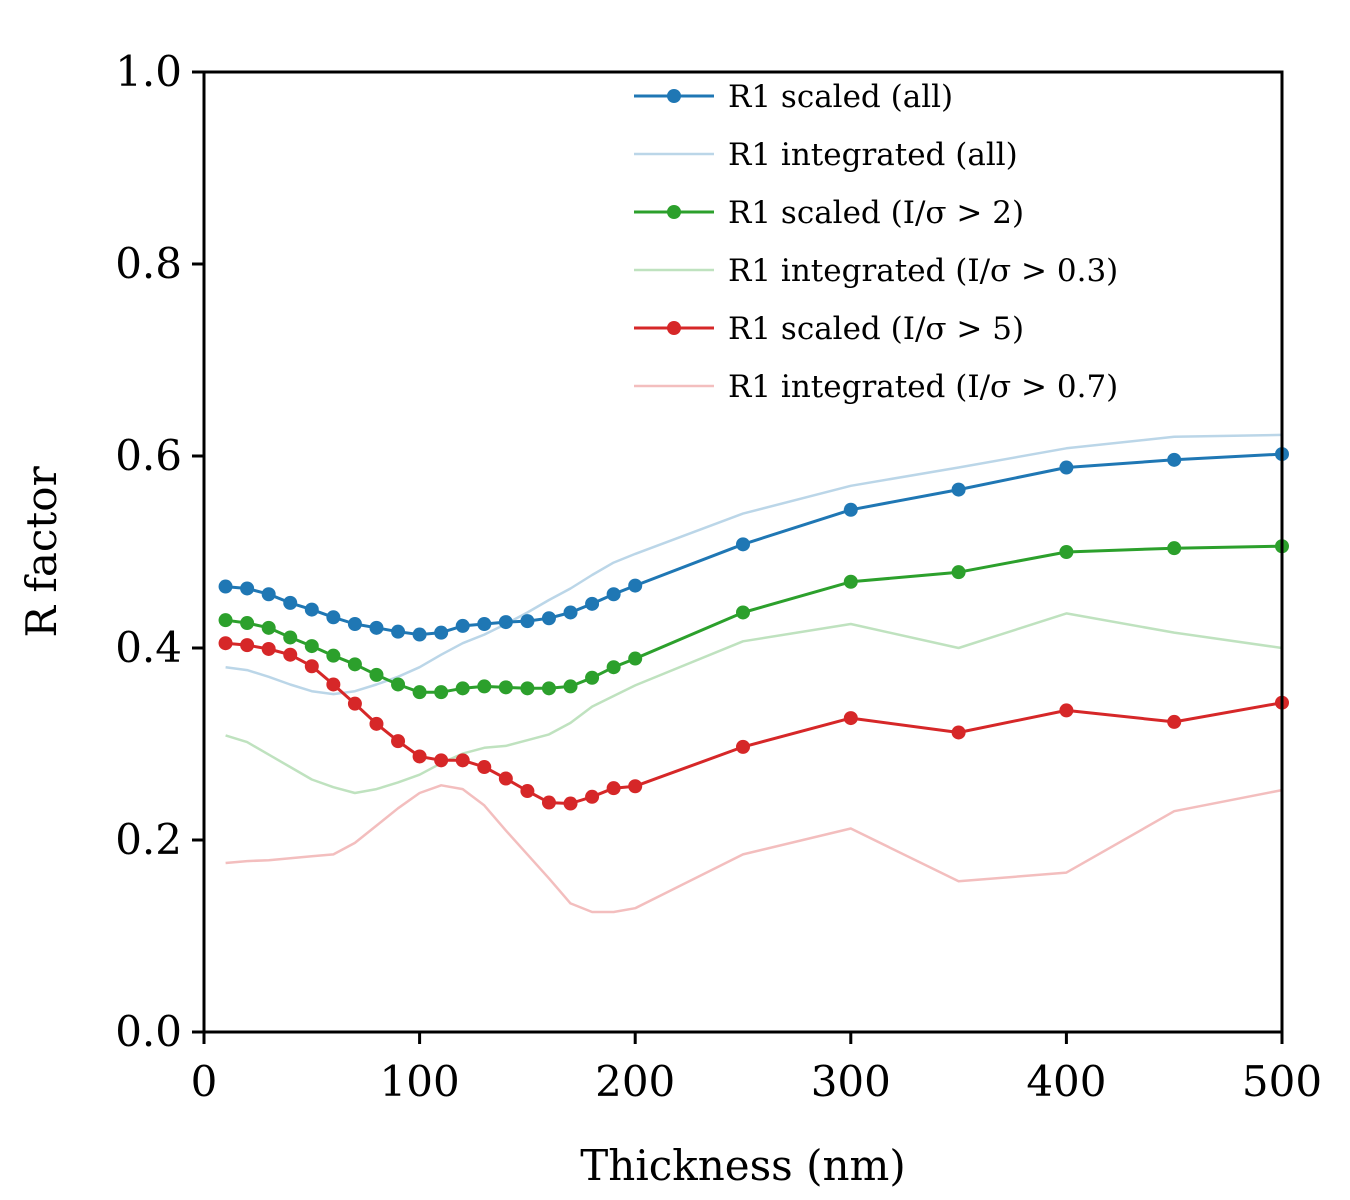 This screenshot has width=1350, height=1200. What do you see at coordinates (148, 71) in the screenshot?
I see `y-tick-label: 1.0` at bounding box center [148, 71].